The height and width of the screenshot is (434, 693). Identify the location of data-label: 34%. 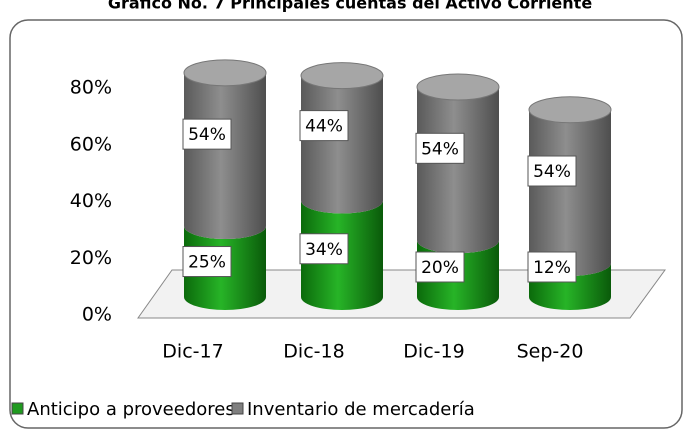
(324, 250).